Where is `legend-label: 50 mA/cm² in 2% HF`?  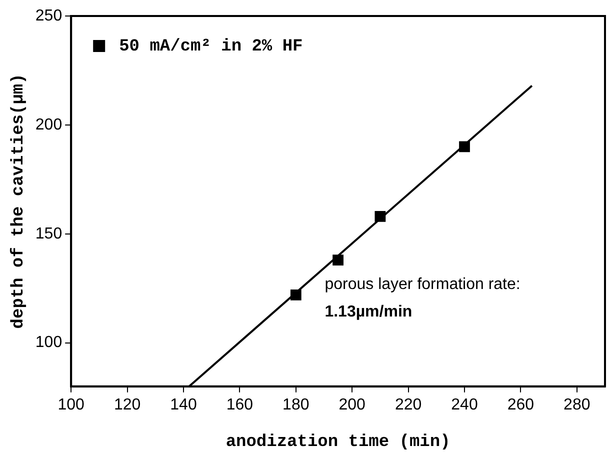
legend-label: 50 mA/cm² in 2% HF is located at coordinates (211, 46).